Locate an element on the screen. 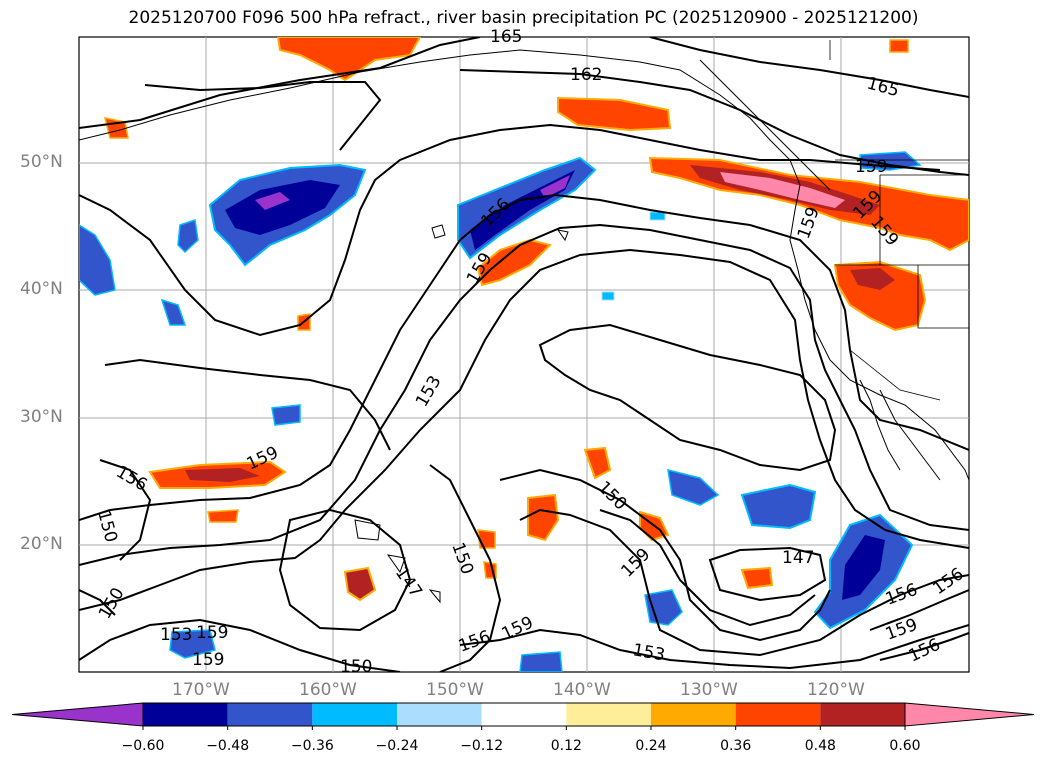  colorbar-tick-label: 0.48 is located at coordinates (820, 746).